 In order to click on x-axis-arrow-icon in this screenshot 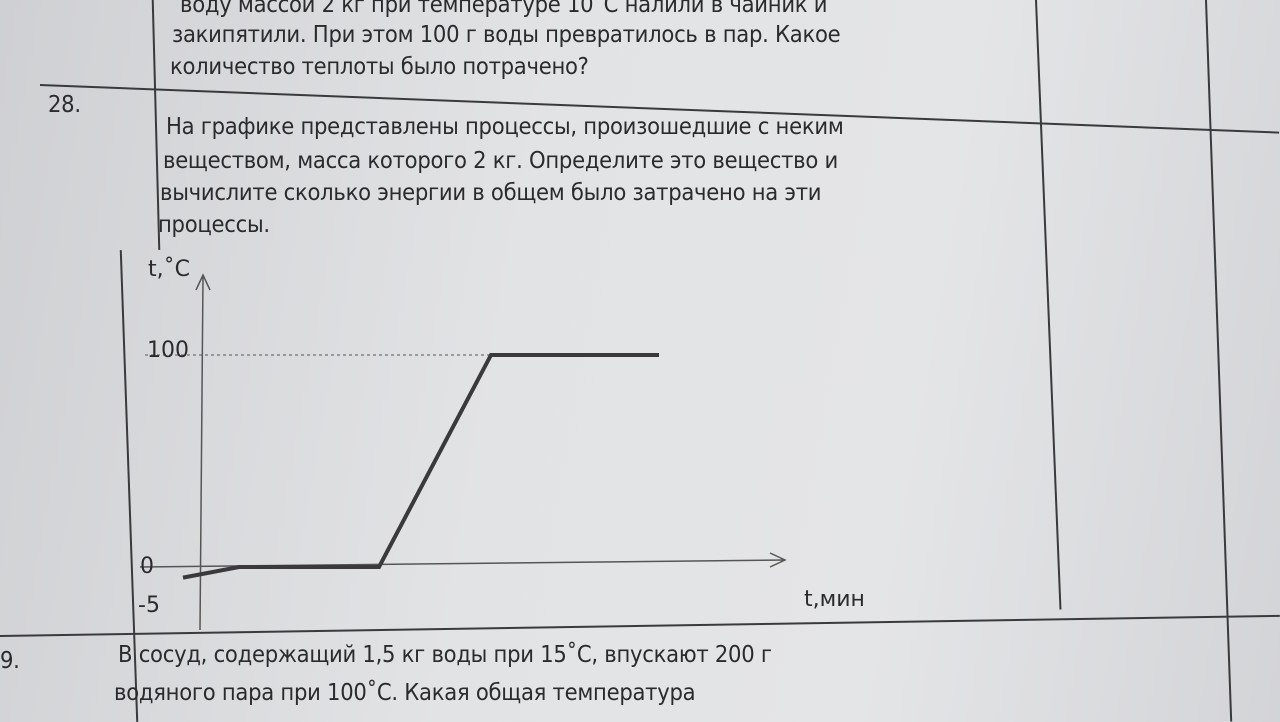, I will do `click(778, 560)`.